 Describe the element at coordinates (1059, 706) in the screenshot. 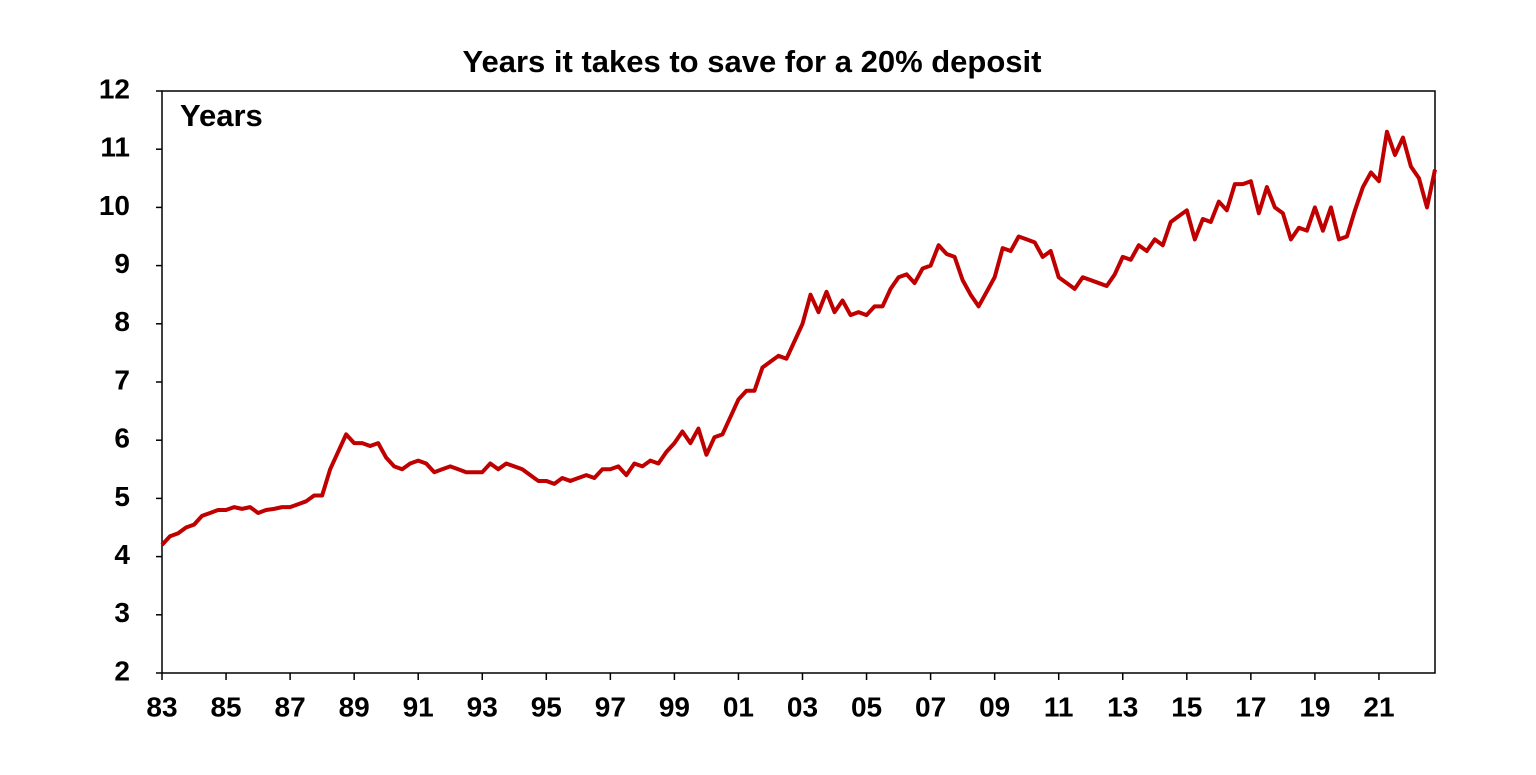

I see `x-tick-label: 11` at that location.